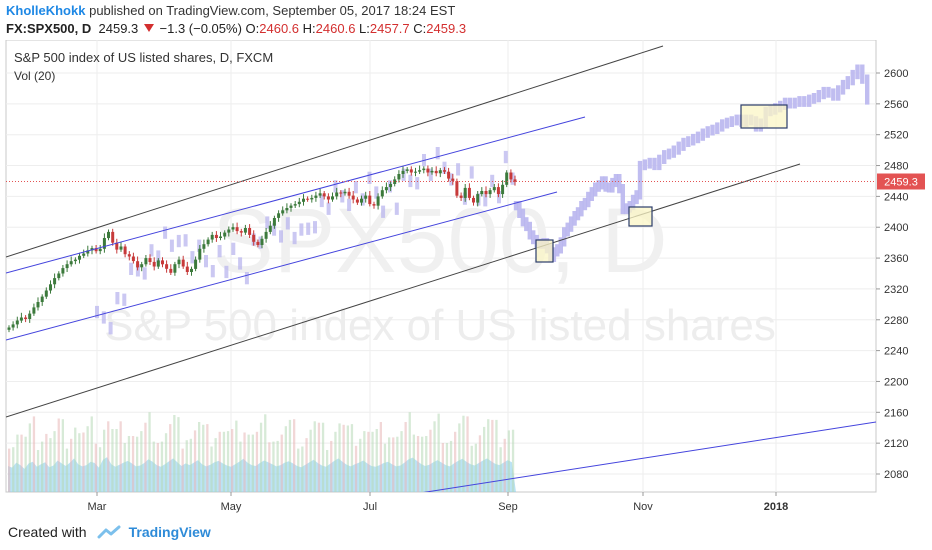  What do you see at coordinates (544, 251) in the screenshot?
I see `highlight-box-sep` at bounding box center [544, 251].